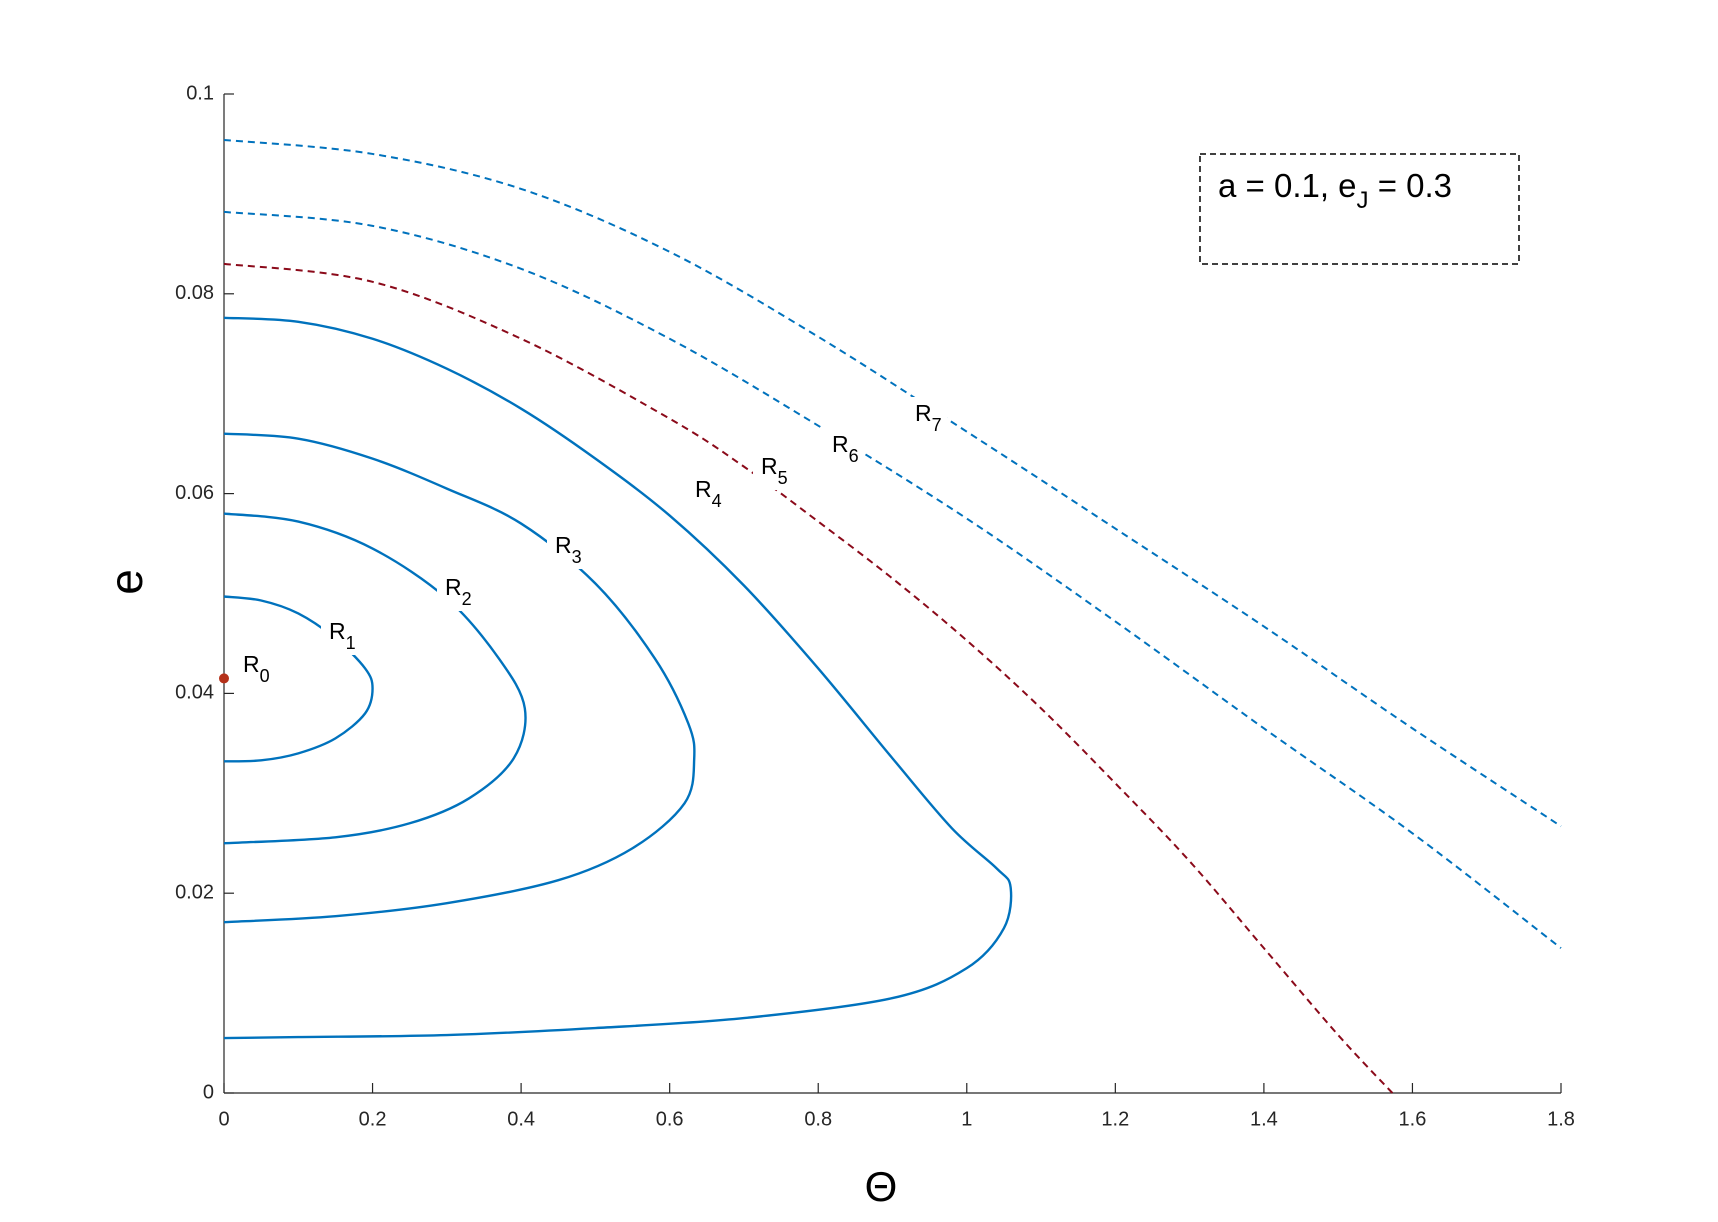  I want to click on contour-label: R6, so click(845, 448).